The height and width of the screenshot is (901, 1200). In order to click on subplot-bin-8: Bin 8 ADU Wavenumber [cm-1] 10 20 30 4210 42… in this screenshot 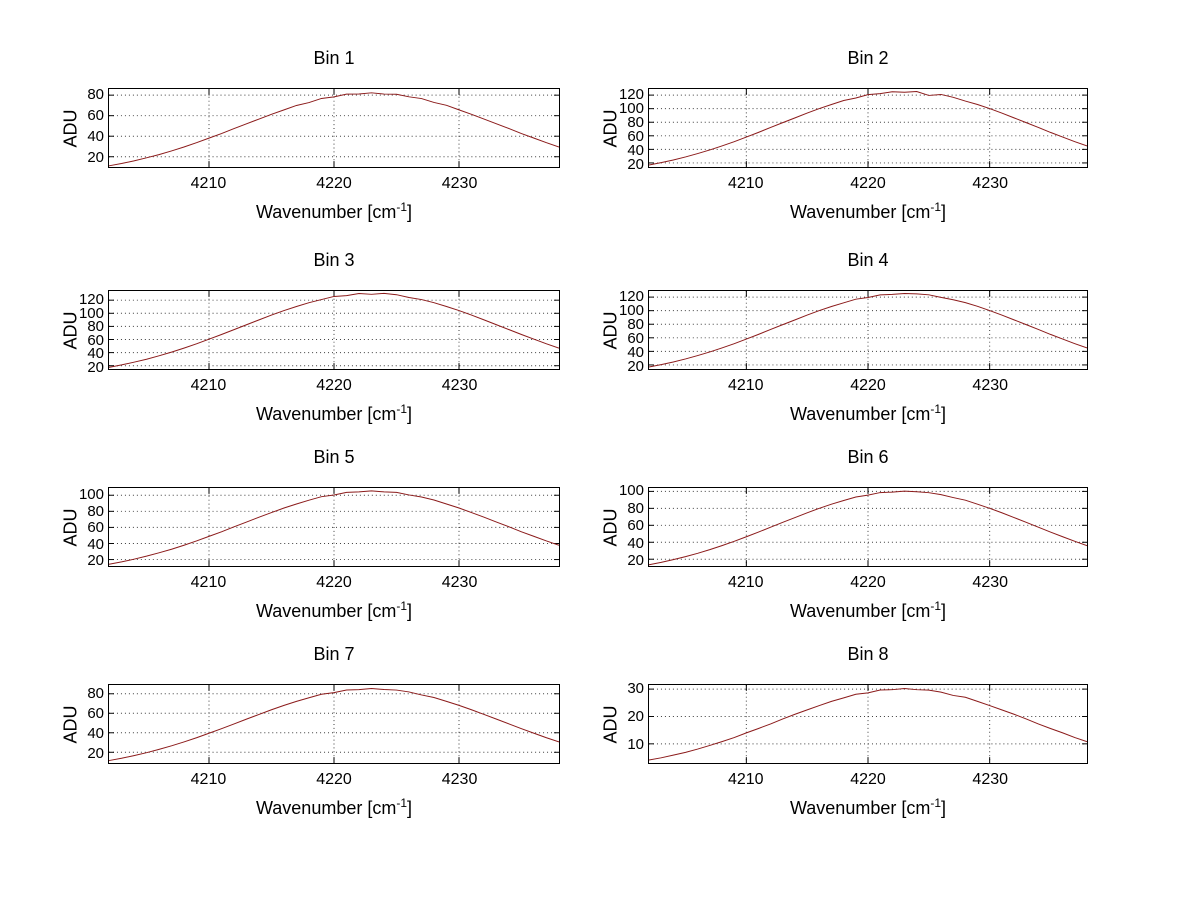, I will do `click(900, 733)`.